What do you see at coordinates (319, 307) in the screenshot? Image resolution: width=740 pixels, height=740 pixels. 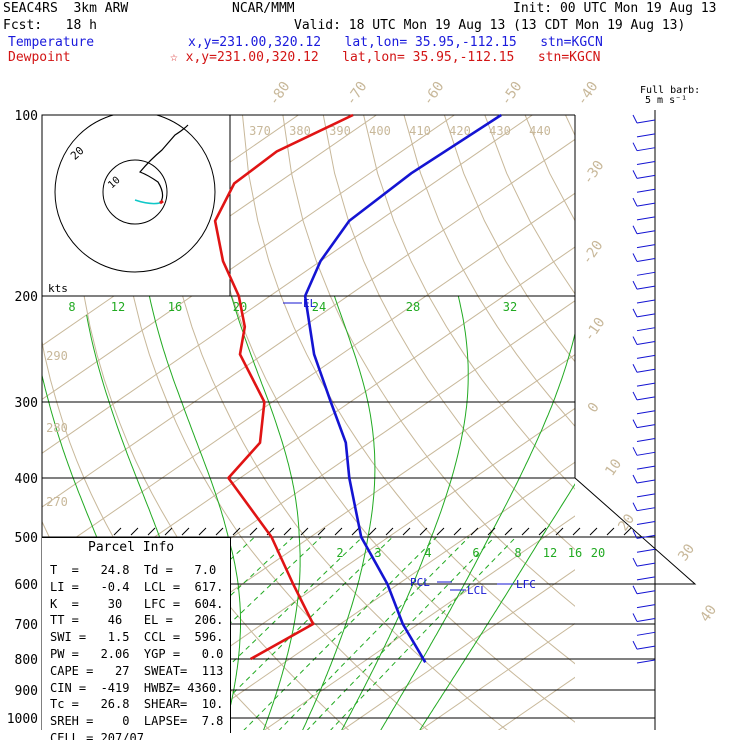 I see `mixing-ratio-label: 24` at bounding box center [319, 307].